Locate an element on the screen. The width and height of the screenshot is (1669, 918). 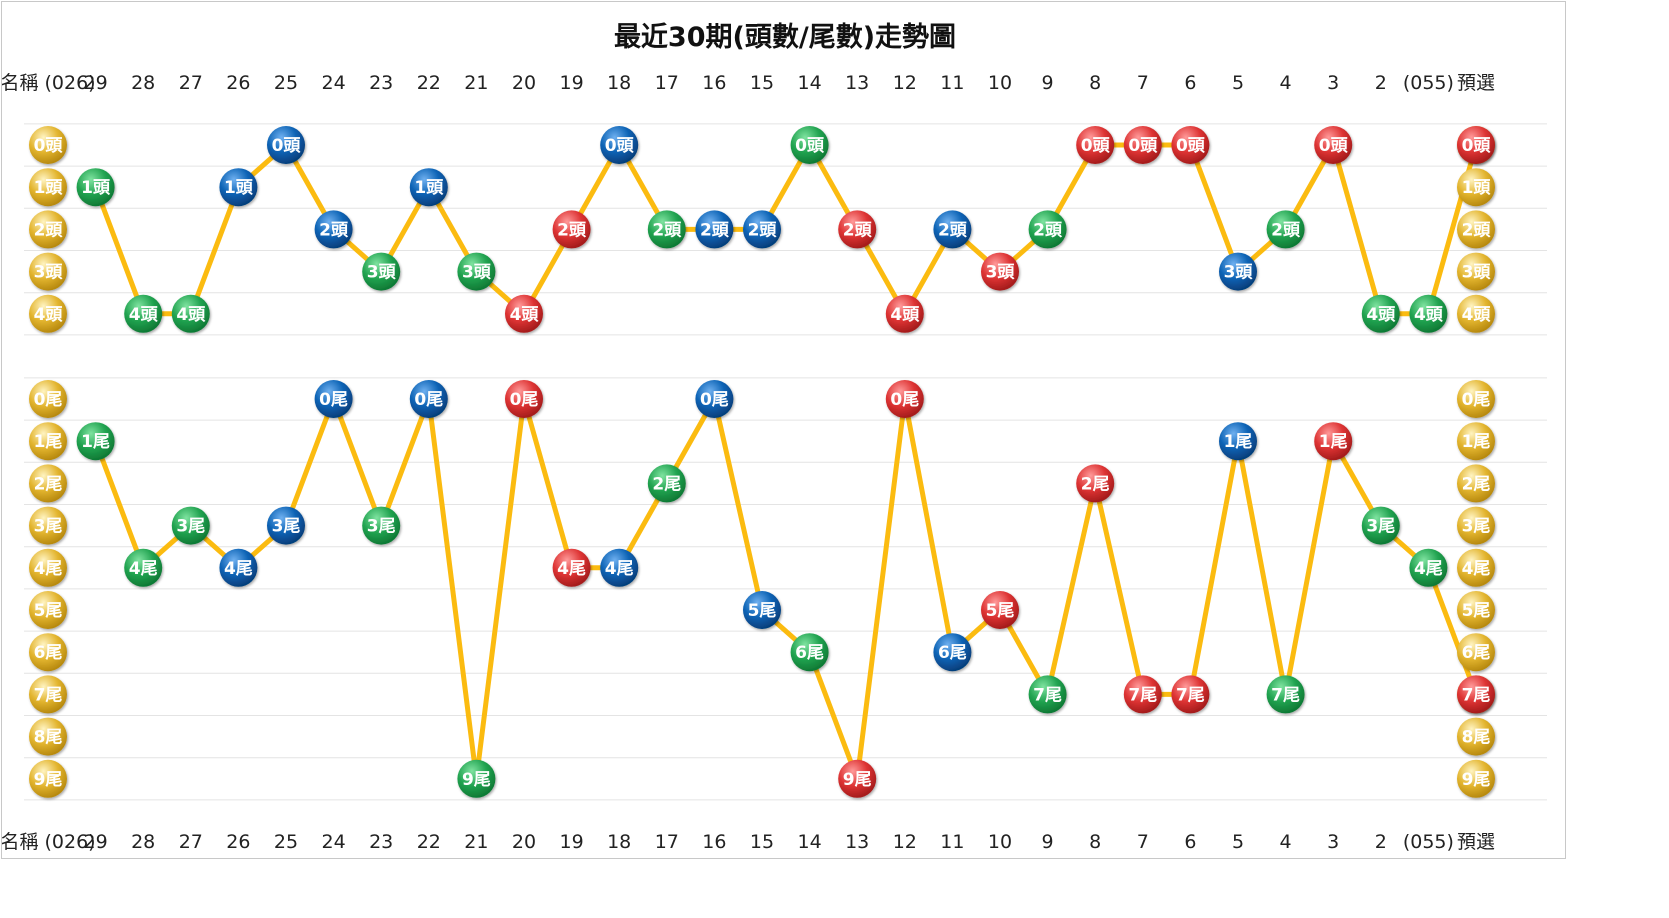
header-label: 11 is located at coordinates (952, 83).